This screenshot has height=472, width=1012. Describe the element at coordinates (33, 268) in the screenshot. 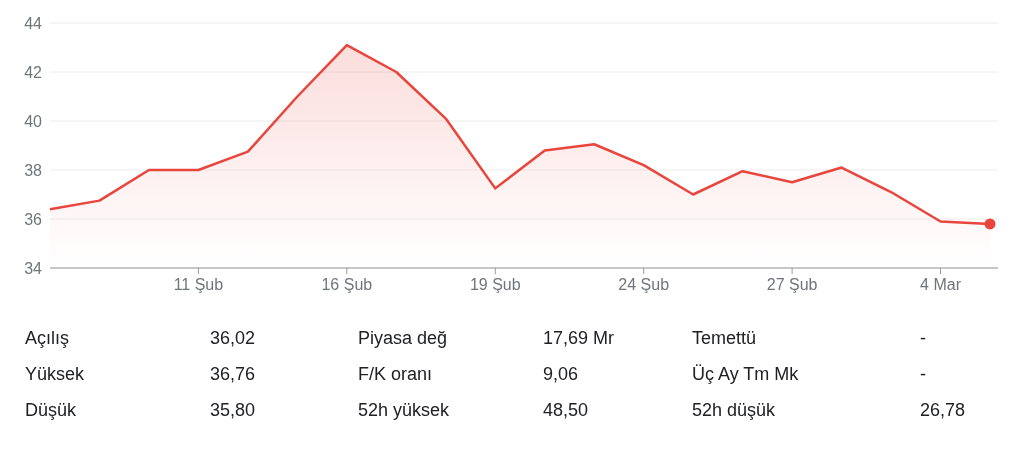

I see `y-tick-label: 34` at that location.